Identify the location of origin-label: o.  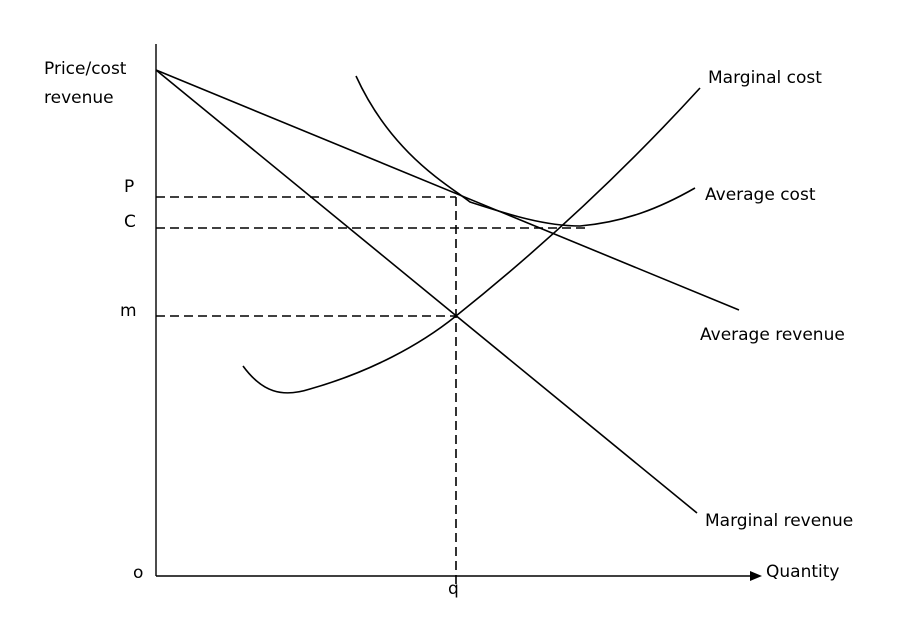
(138, 573).